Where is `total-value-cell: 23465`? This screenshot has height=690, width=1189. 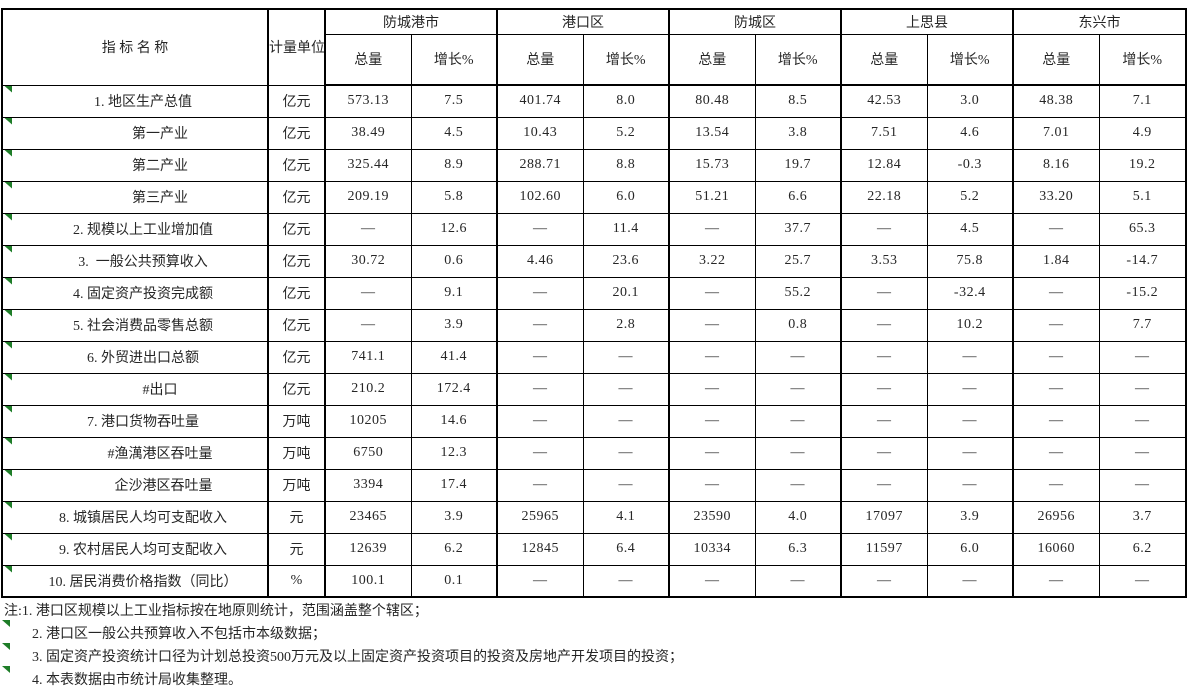
total-value-cell: 23465 is located at coordinates (368, 517).